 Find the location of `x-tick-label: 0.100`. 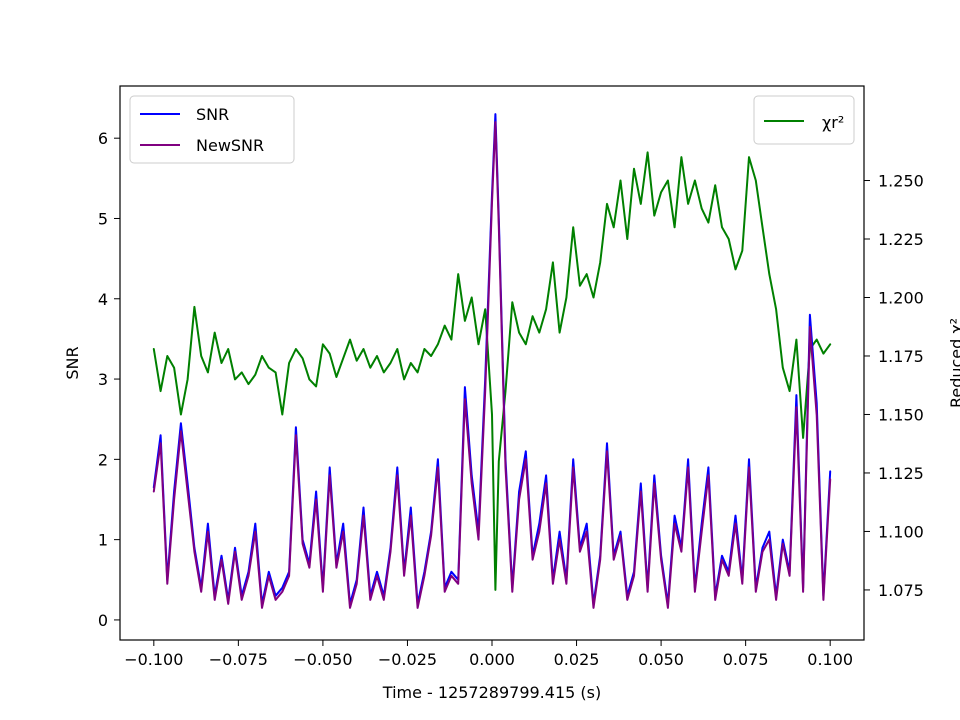

x-tick-label: 0.100 is located at coordinates (830, 659).